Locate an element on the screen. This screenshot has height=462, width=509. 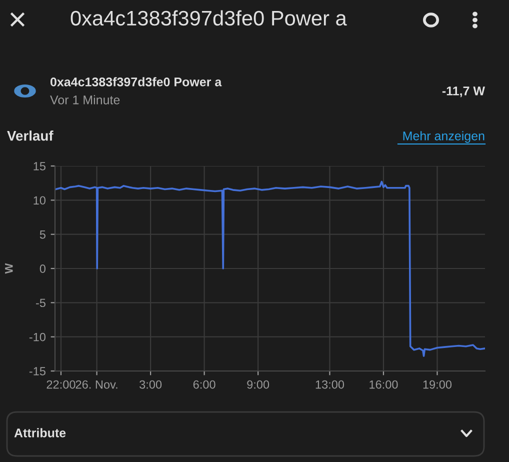
text: 0xa4c1383f397d3fe0 Power a is located at coordinates (208, 18).